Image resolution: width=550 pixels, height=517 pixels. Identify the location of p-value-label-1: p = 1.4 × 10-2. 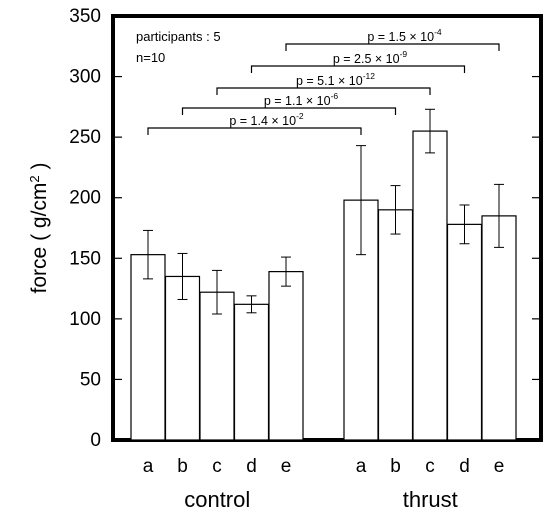
(266, 119).